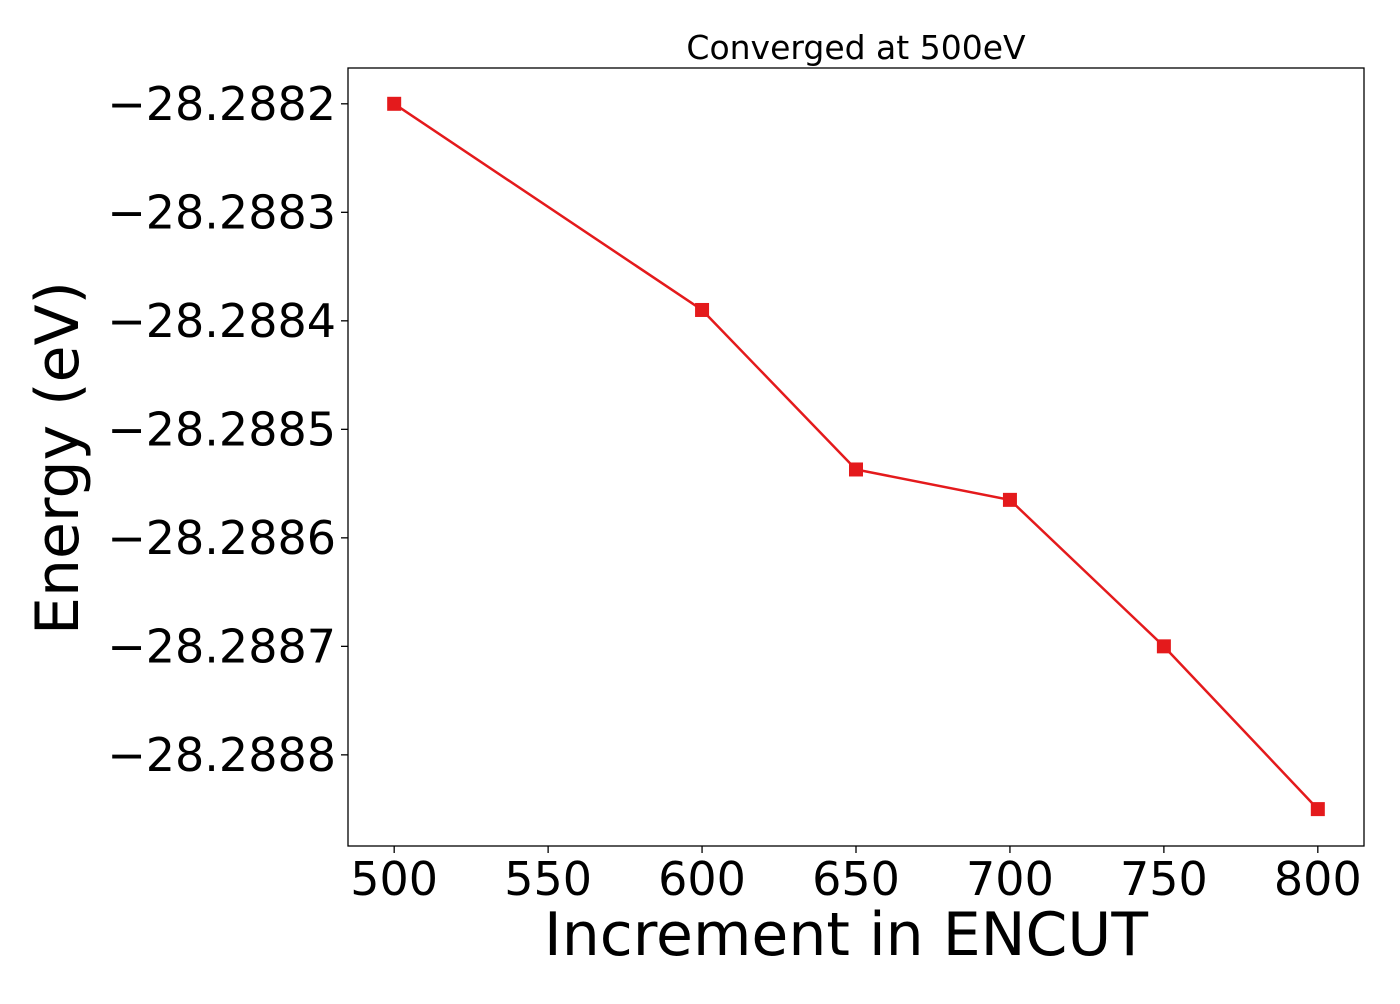  I want to click on x-tick-label: 700, so click(1010, 879).